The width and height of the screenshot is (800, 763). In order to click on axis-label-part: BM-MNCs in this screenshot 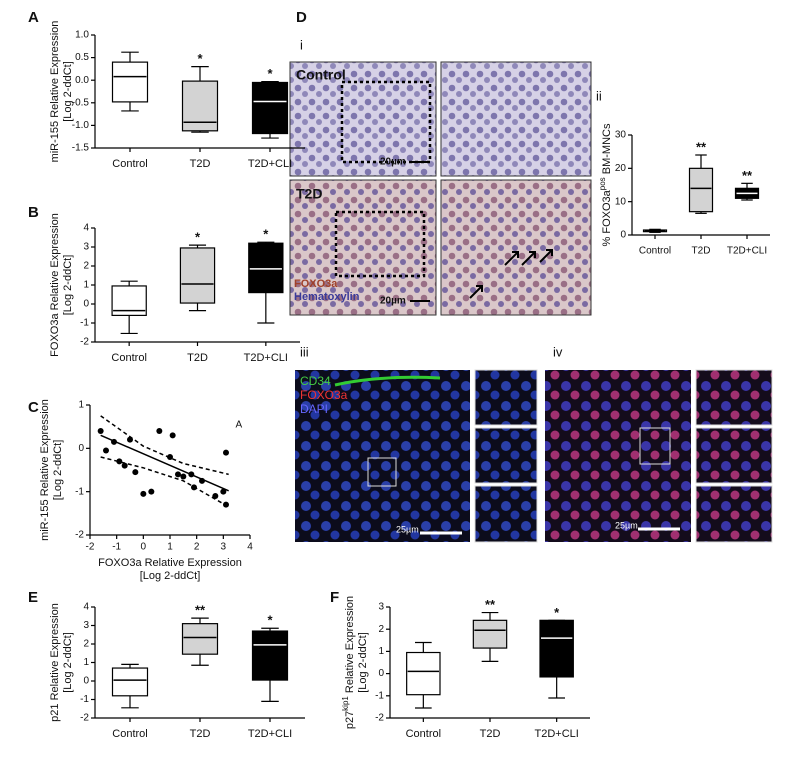, I will do `click(607, 150)`.